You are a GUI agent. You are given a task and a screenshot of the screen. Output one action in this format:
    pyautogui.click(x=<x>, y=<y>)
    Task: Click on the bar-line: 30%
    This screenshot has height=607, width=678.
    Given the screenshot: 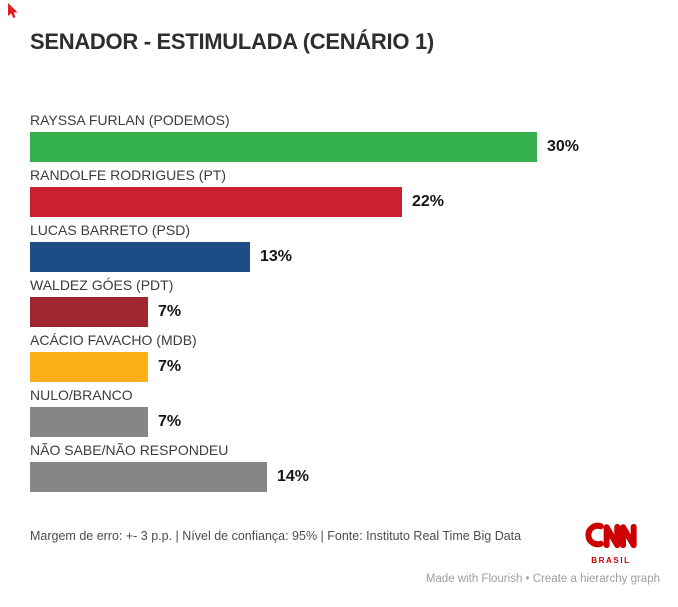 What is the action you would take?
    pyautogui.click(x=342, y=147)
    